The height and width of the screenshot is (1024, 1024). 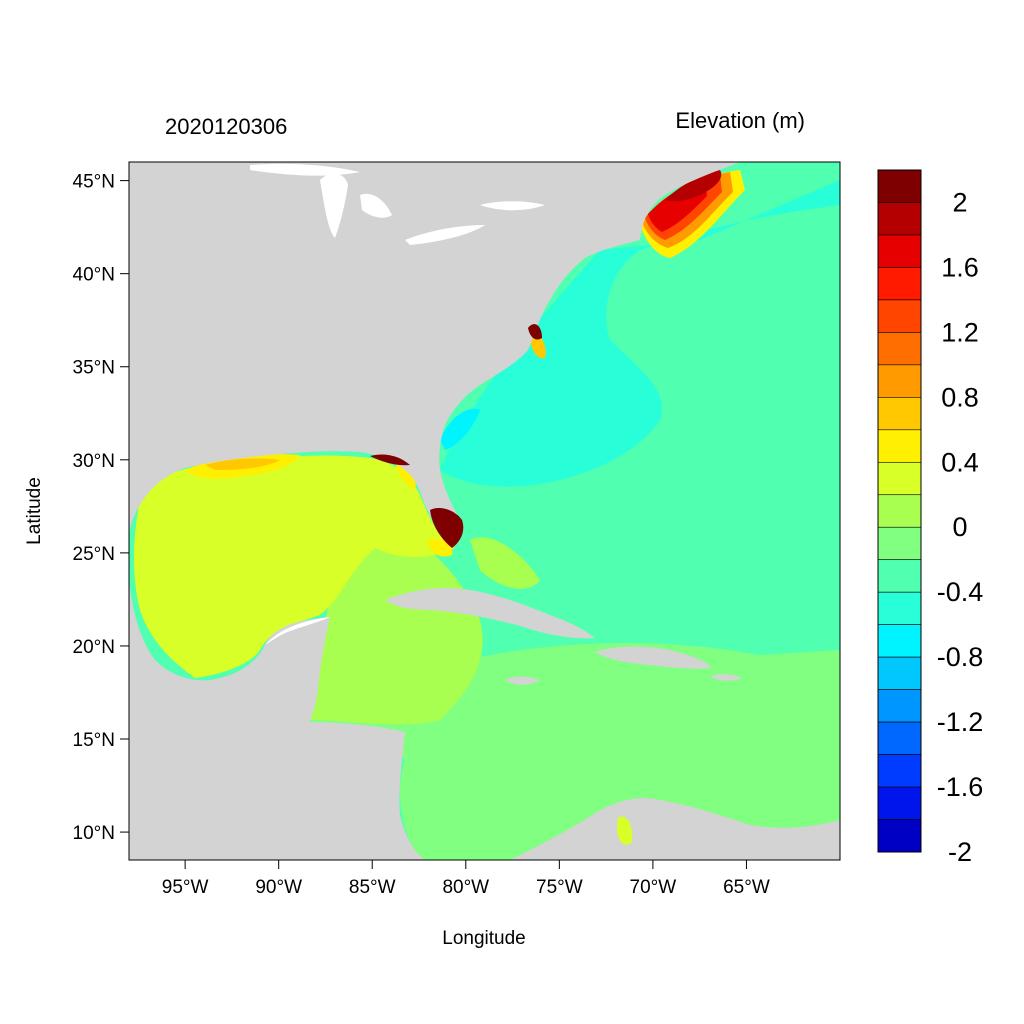 What do you see at coordinates (101, 508) in the screenshot?
I see `latitude-axis: 45°N 40°N 35°N 30°N 25°N 20°N 15°N 10°N` at bounding box center [101, 508].